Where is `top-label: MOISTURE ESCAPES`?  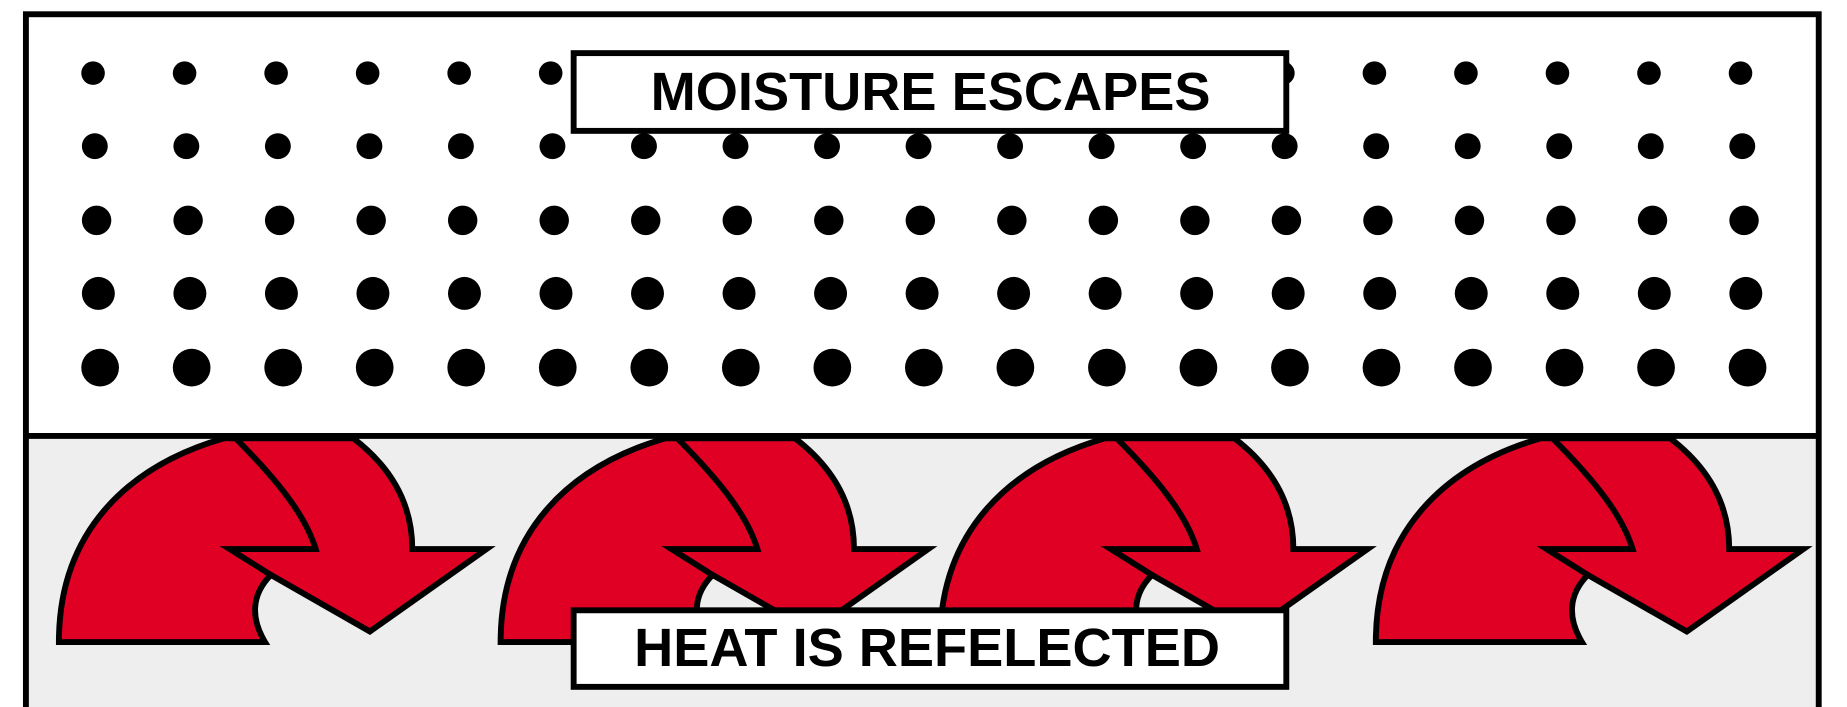
top-label: MOISTURE ESCAPES is located at coordinates (931, 92).